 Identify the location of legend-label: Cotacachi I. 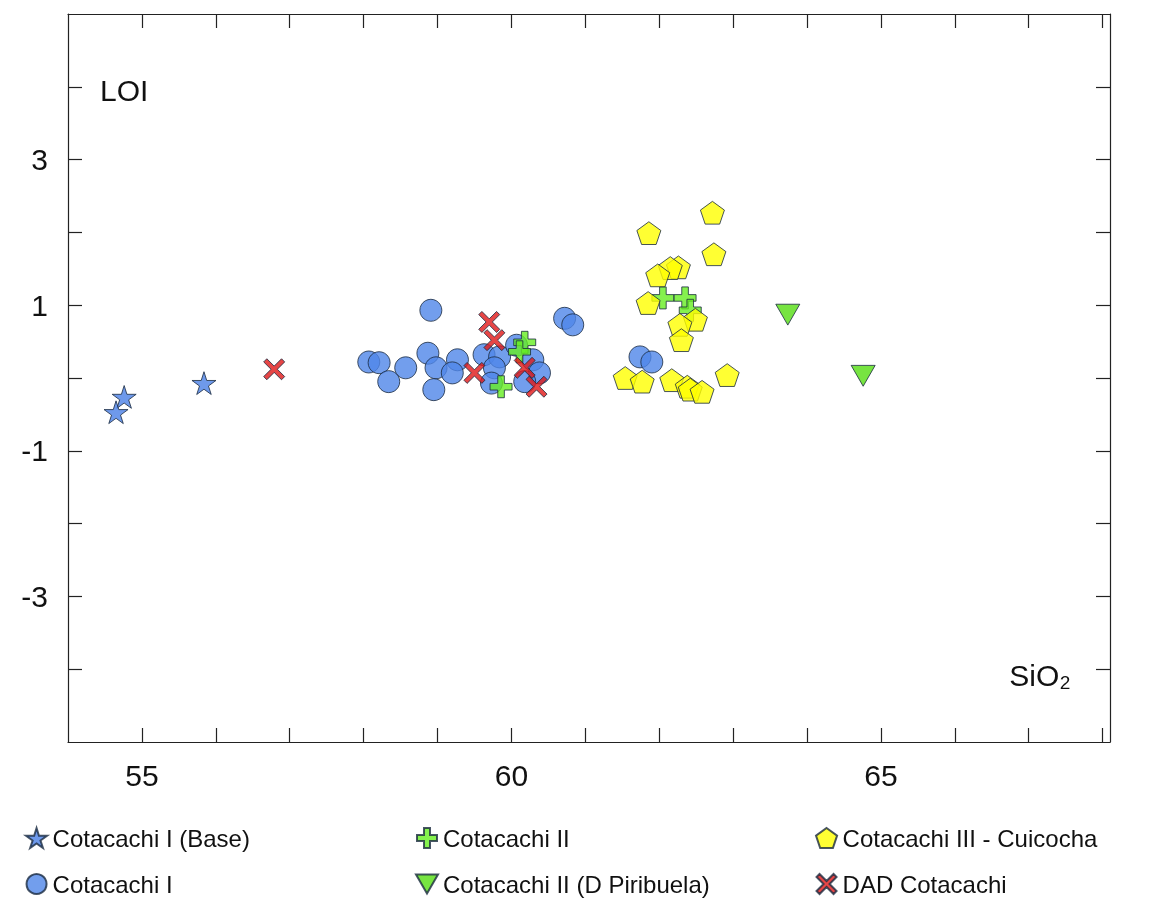
(112, 884).